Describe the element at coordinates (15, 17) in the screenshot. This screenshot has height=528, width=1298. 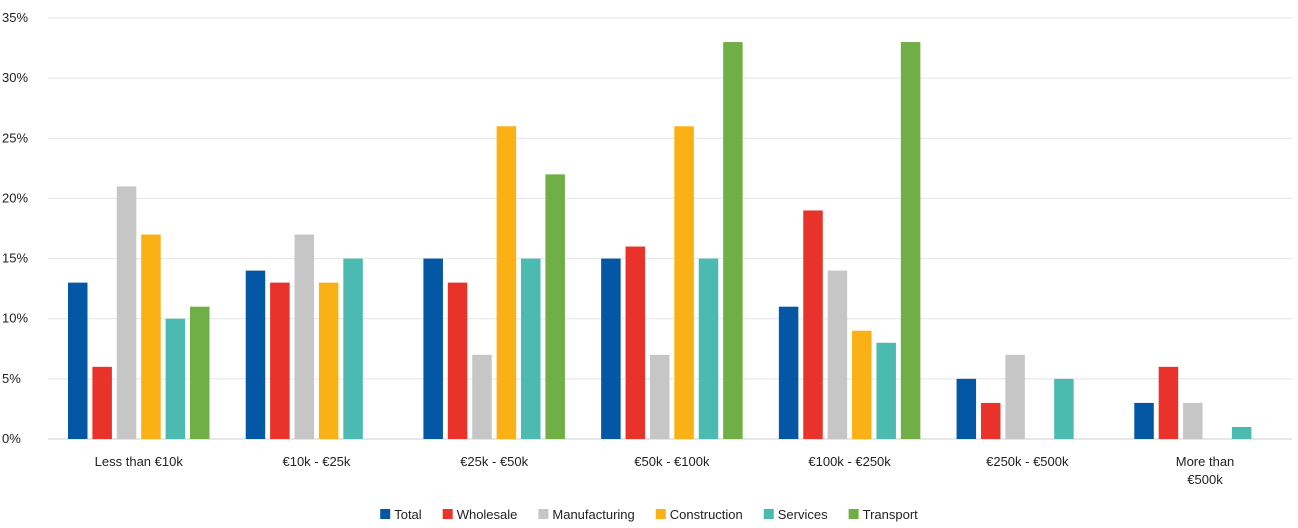
I see `y-tick-label: 35%` at that location.